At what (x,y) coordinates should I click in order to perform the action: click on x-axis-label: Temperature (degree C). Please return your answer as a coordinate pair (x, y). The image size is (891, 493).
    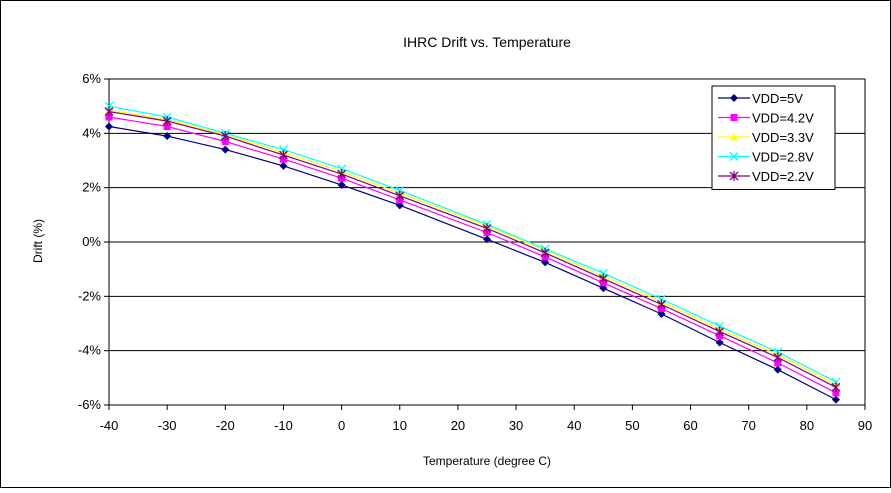
    Looking at the image, I should click on (487, 461).